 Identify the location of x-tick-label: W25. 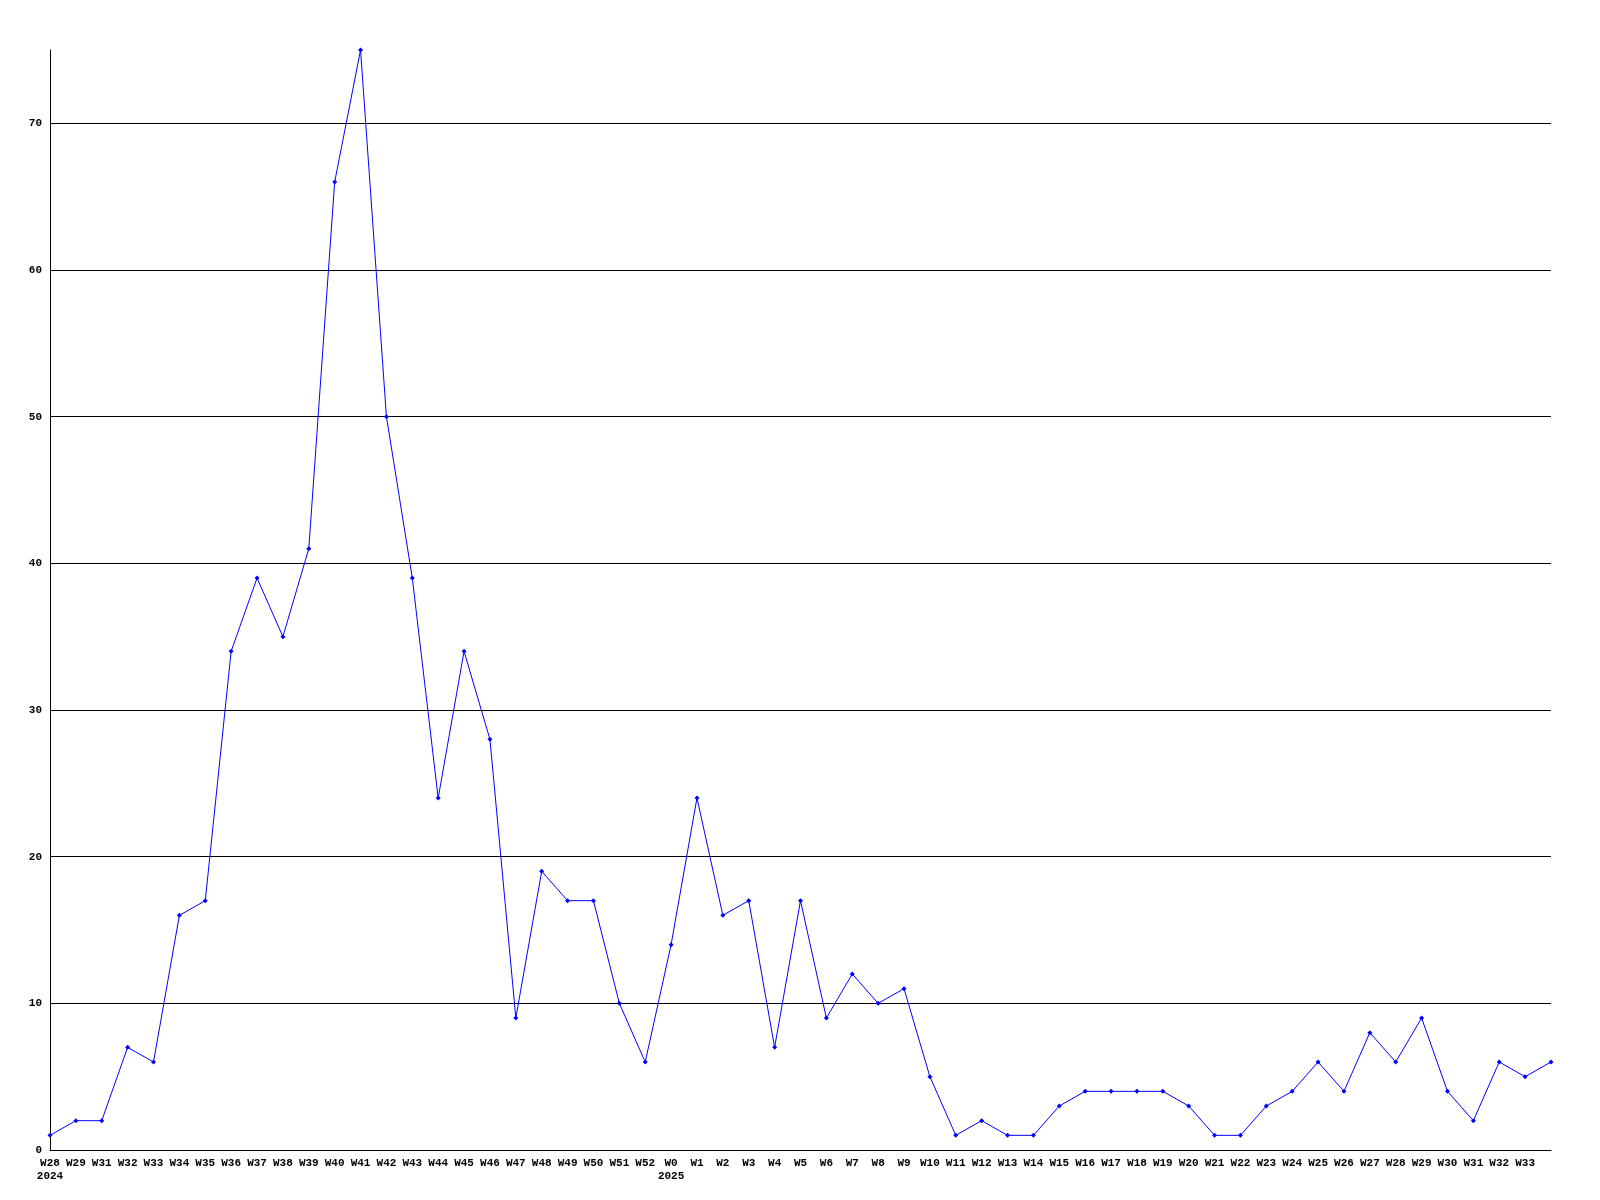
(1318, 1162).